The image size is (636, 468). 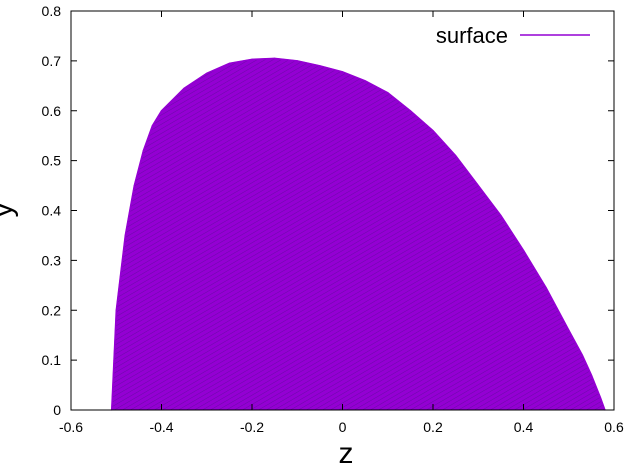 What do you see at coordinates (52, 11) in the screenshot?
I see `y-tick-label: 0.8` at bounding box center [52, 11].